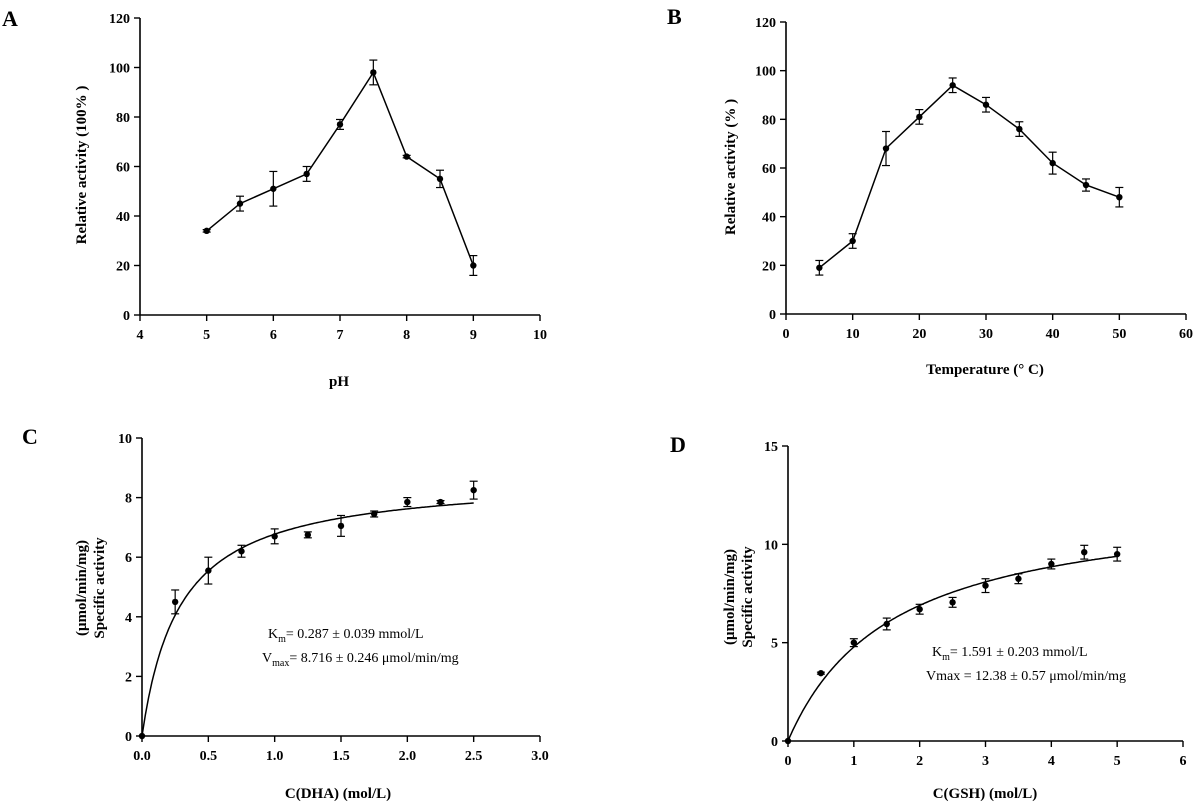  What do you see at coordinates (340, 335) in the screenshot?
I see `x-tick-label: 7` at bounding box center [340, 335].